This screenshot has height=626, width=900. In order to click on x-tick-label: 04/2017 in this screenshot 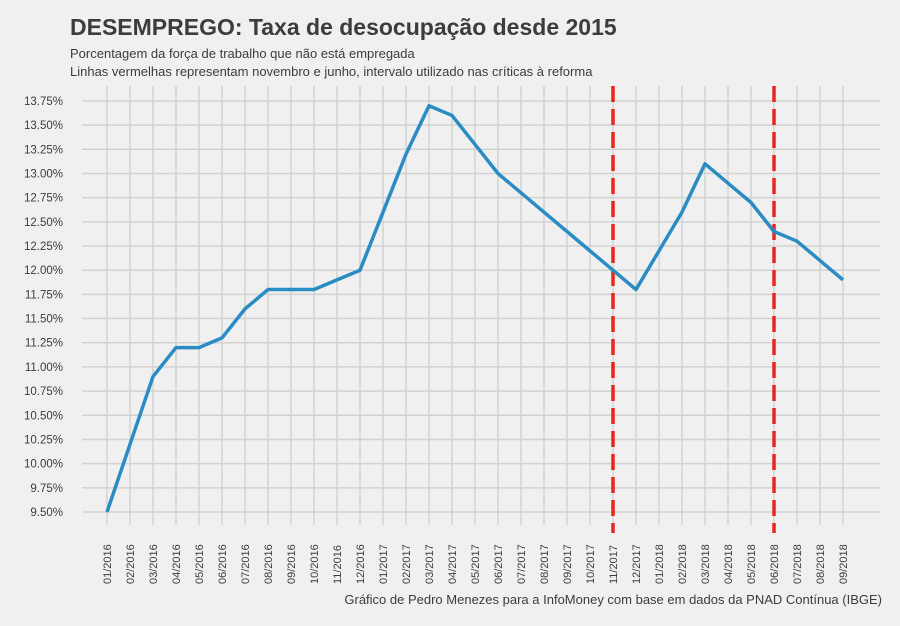, I will do `click(453, 564)`.